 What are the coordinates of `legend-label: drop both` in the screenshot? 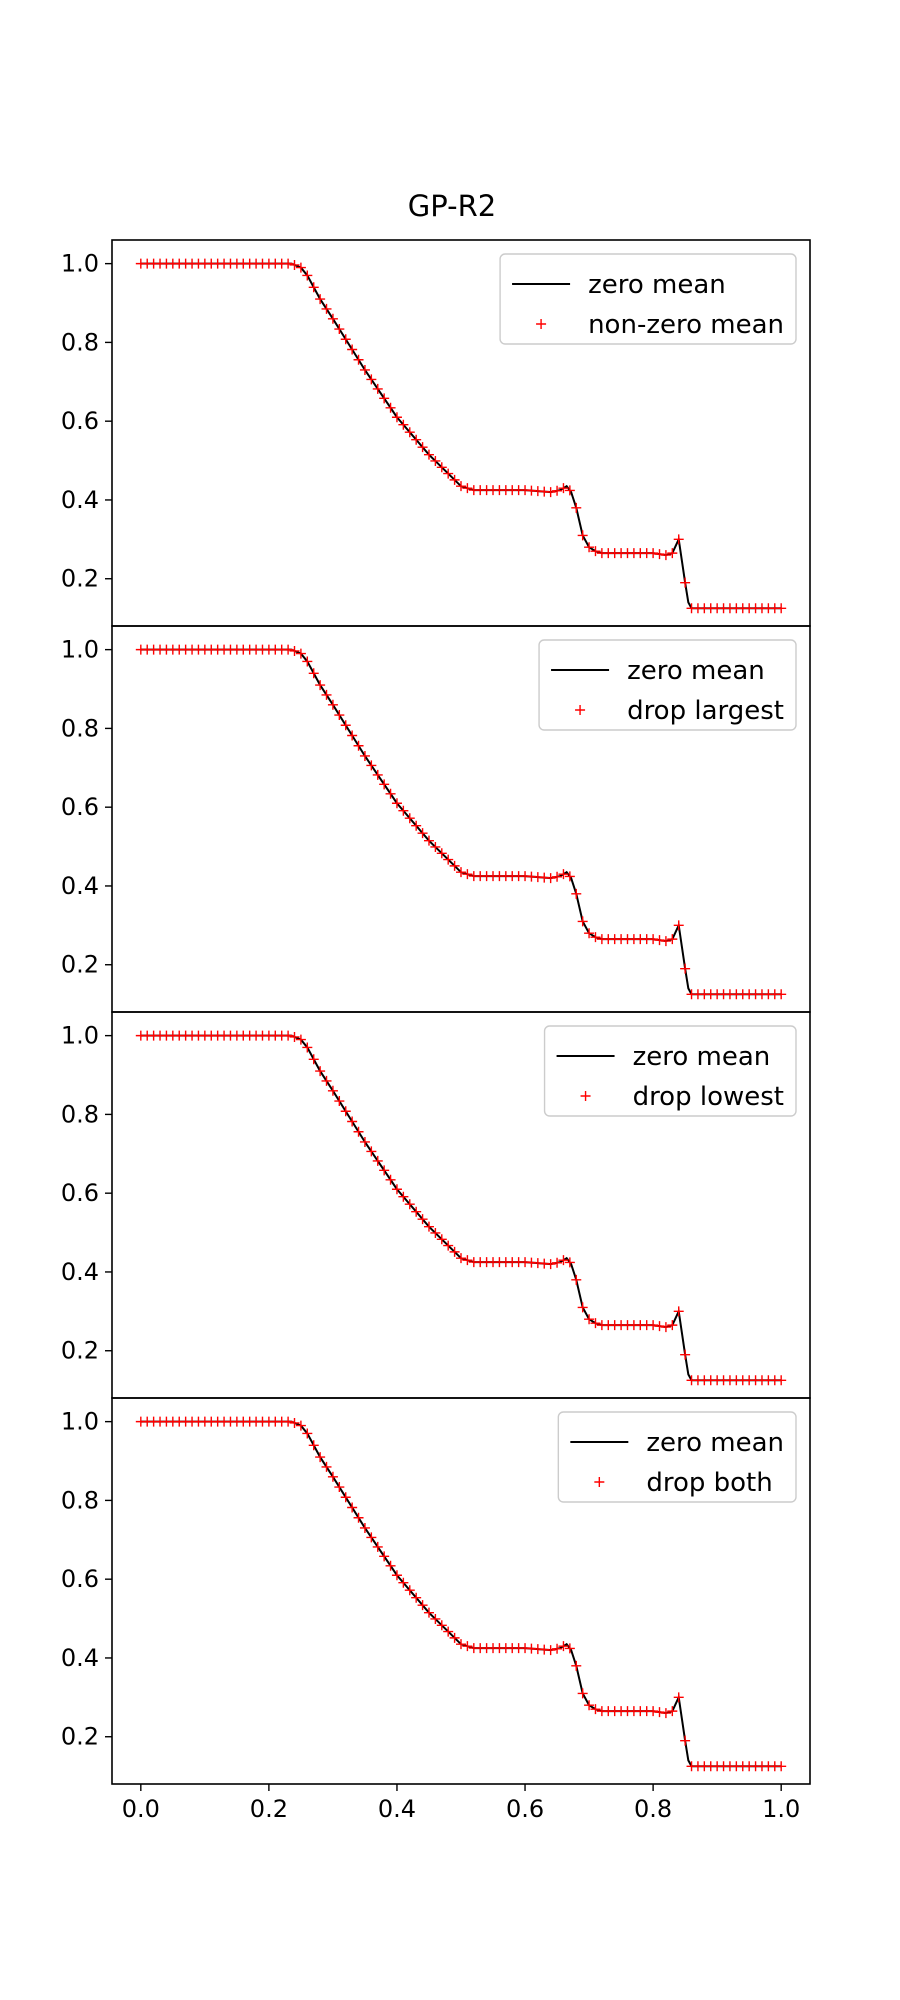 It's located at (709, 1483).